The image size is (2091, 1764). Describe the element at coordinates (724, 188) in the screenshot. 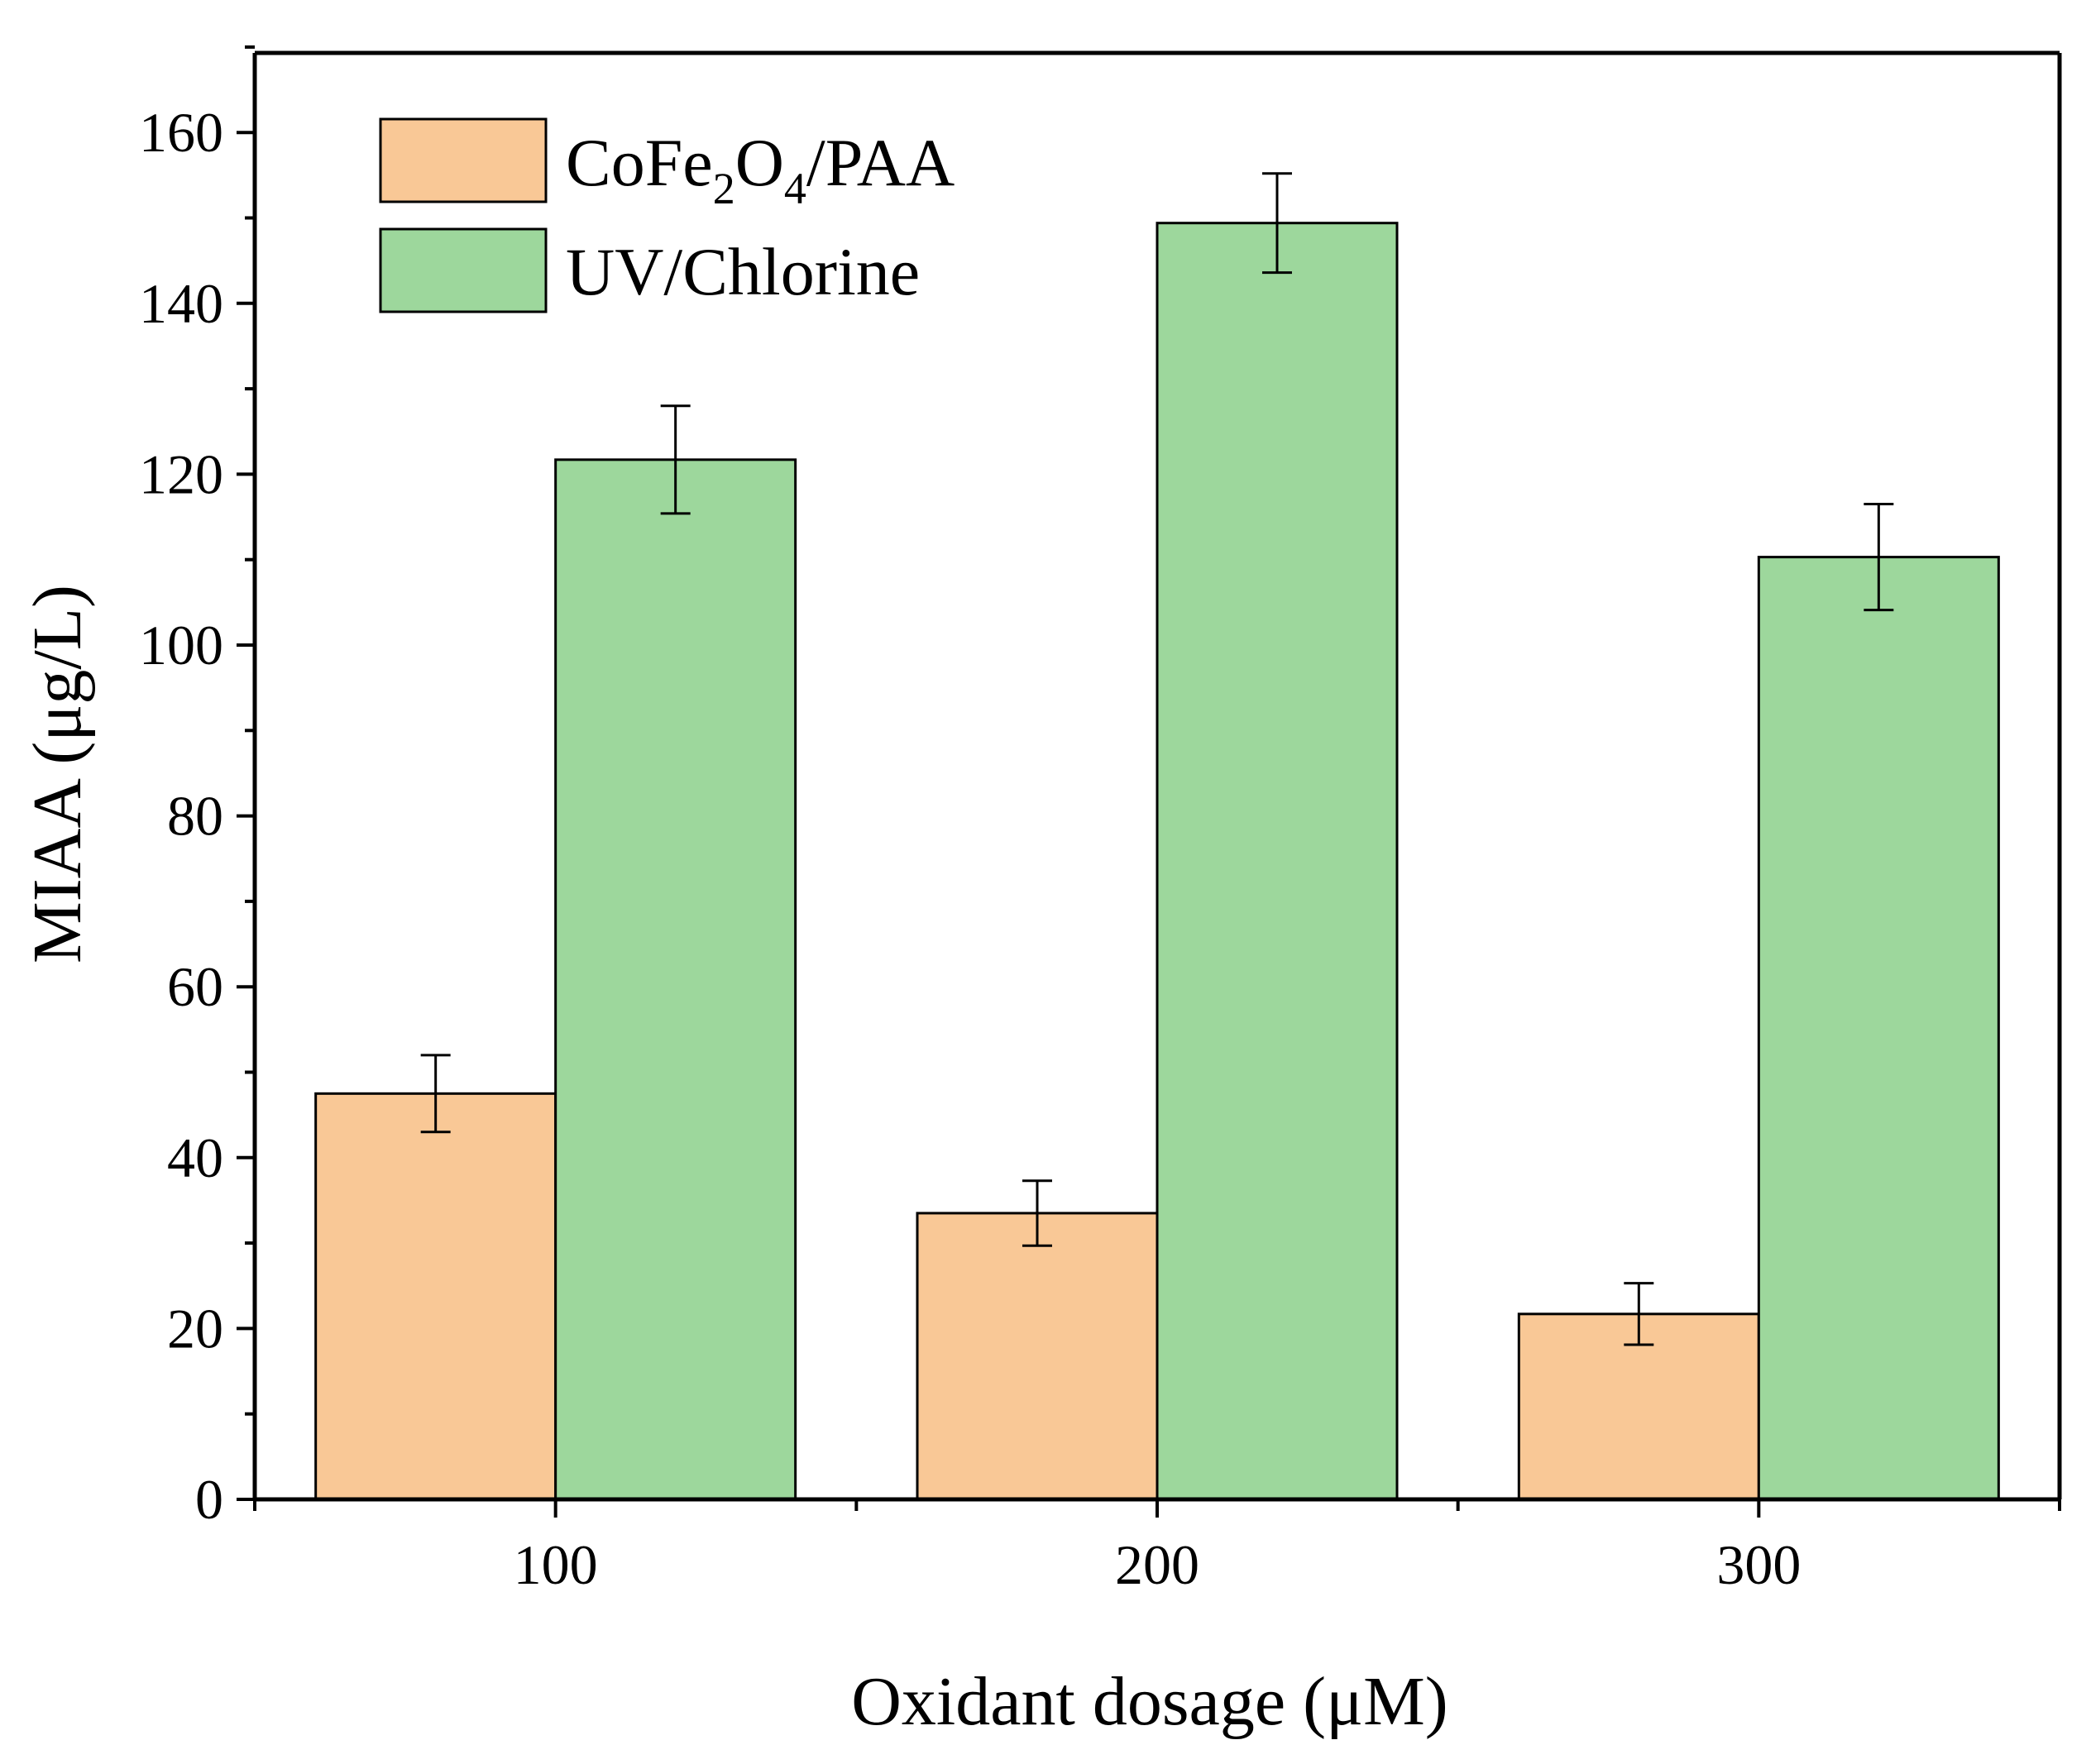

I see `legend-label-cofe2o4-paa-sub1: 2` at that location.